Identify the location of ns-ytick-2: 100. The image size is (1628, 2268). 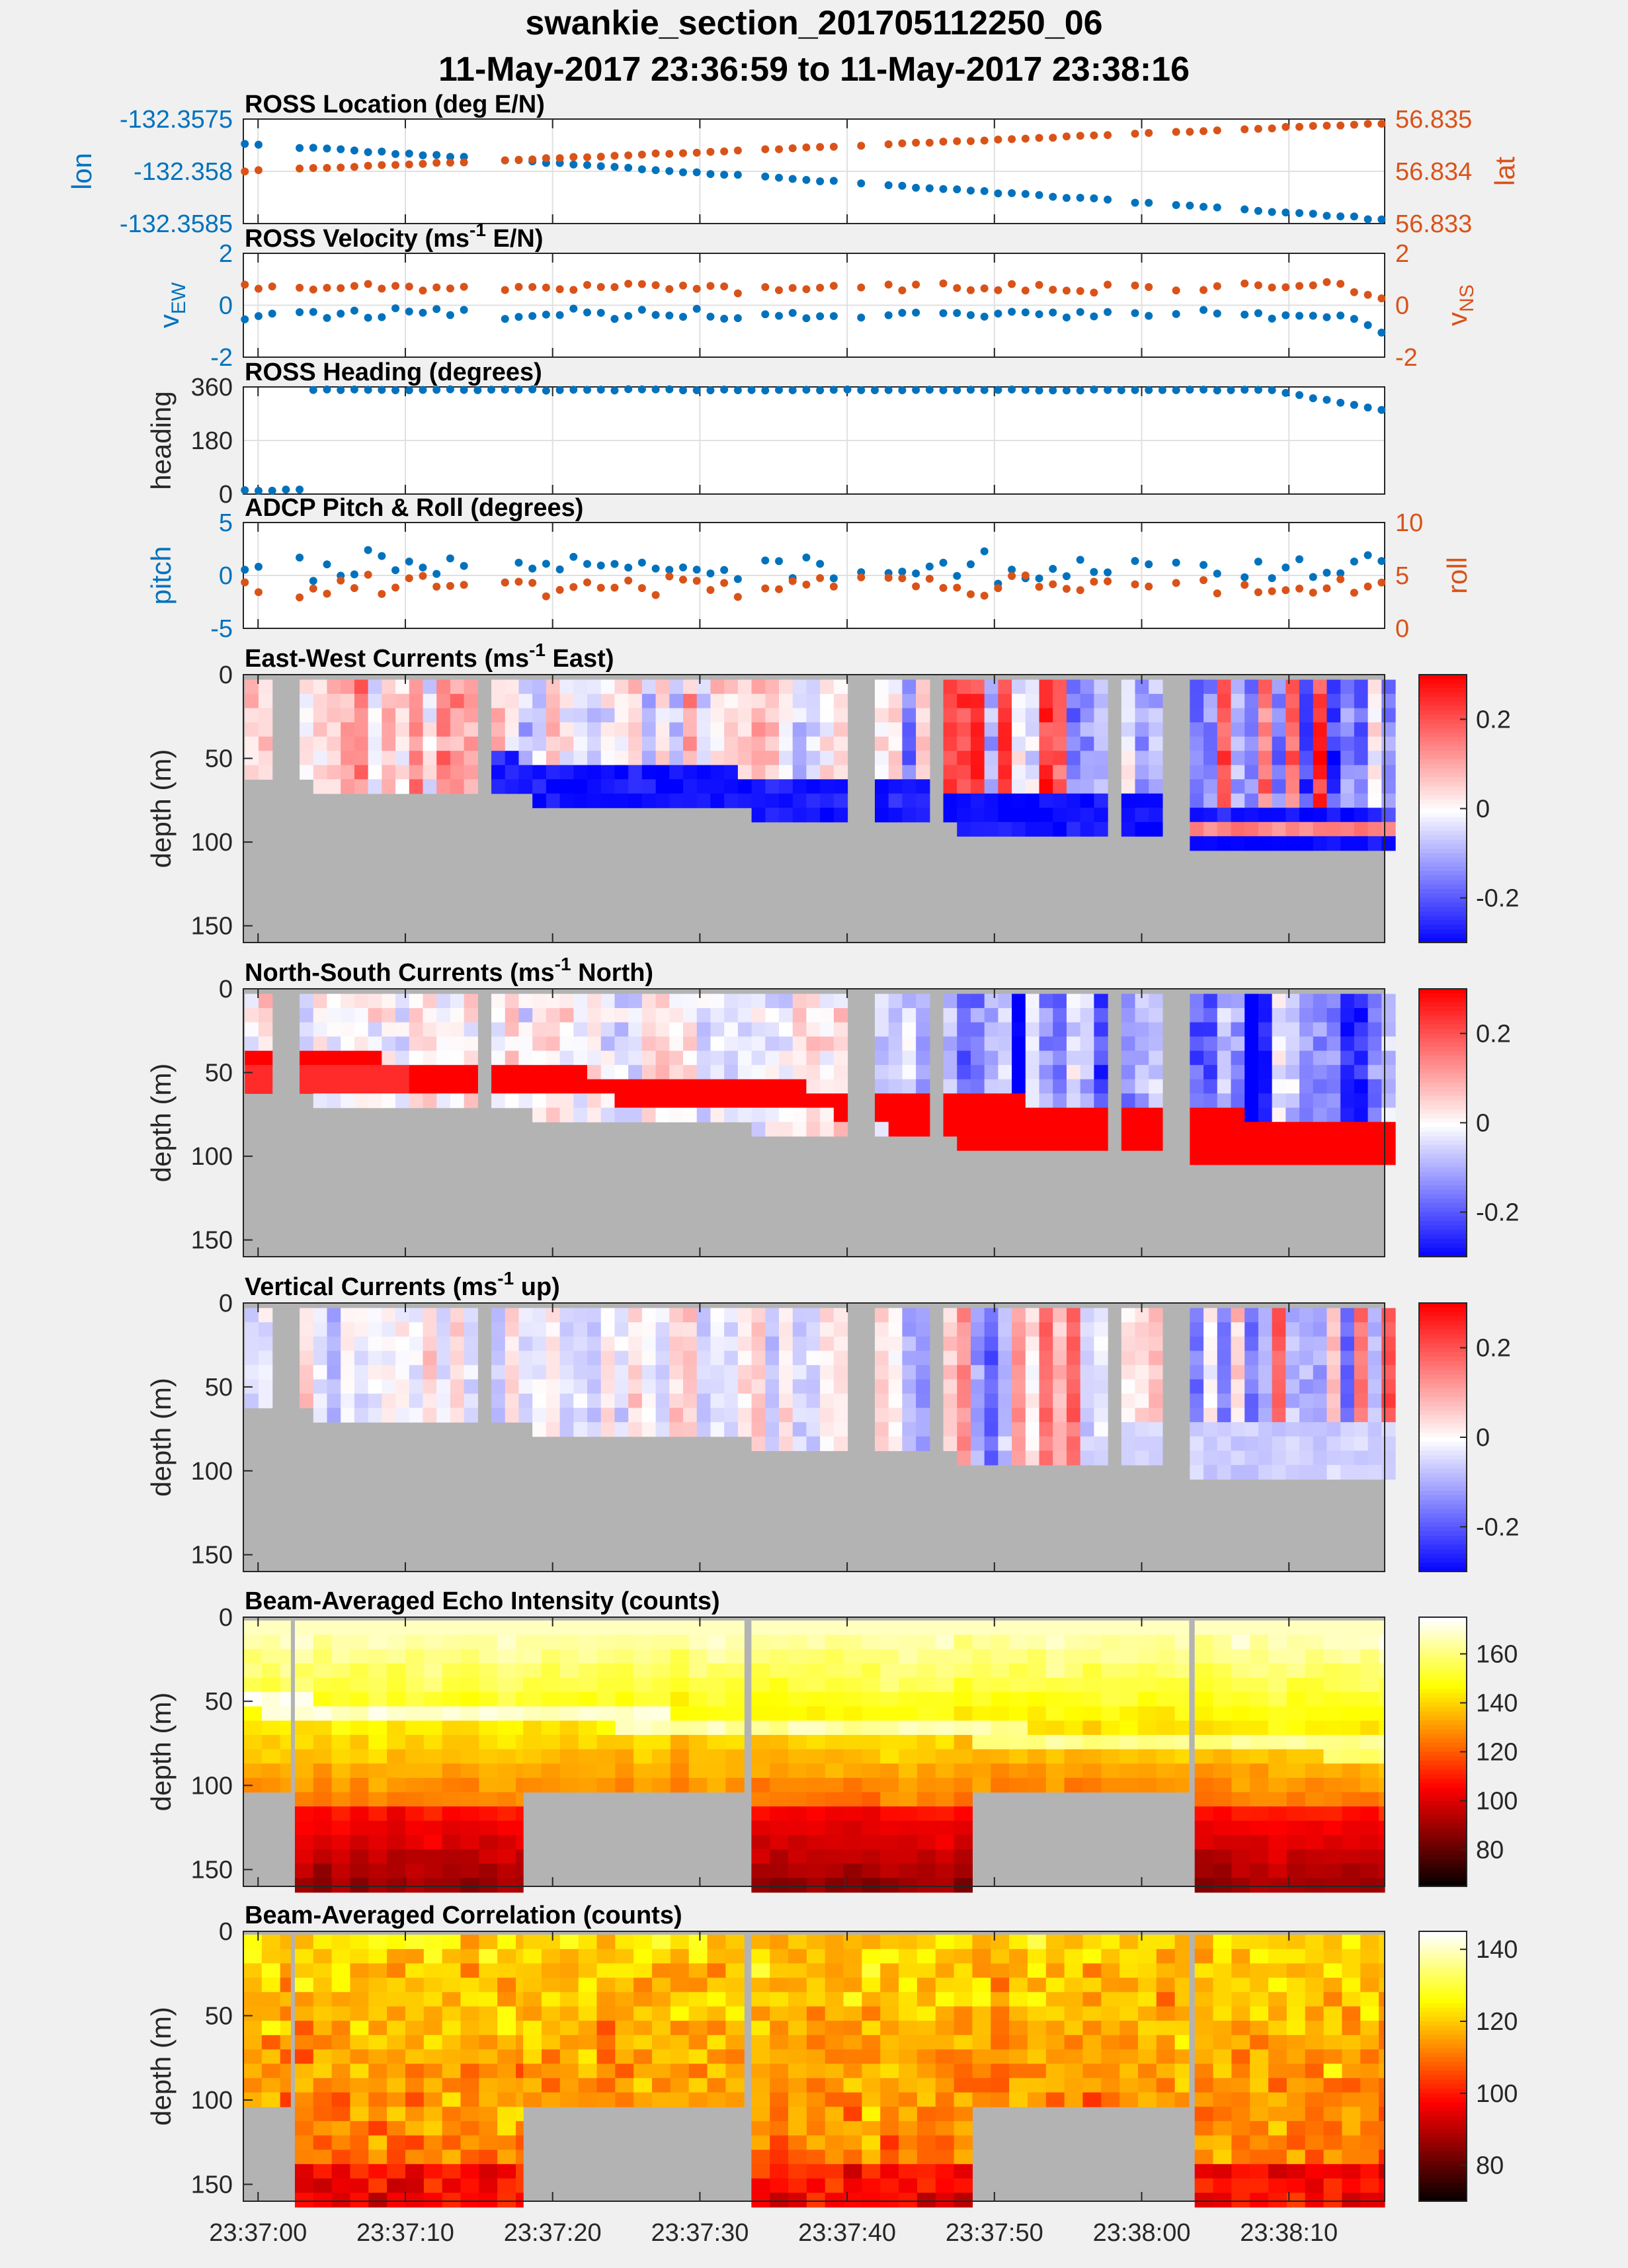
(212, 1157).